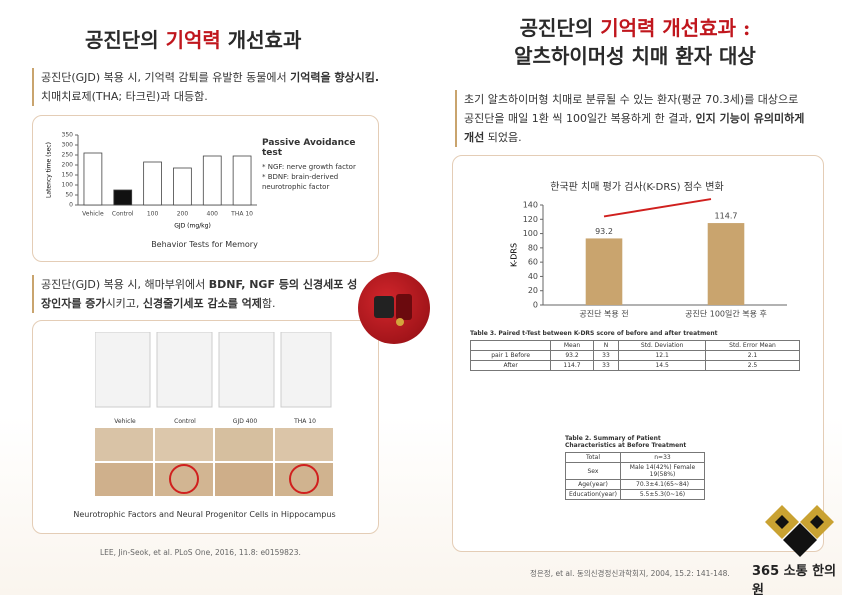 The width and height of the screenshot is (842, 595). I want to click on header-cell: N, so click(606, 345).